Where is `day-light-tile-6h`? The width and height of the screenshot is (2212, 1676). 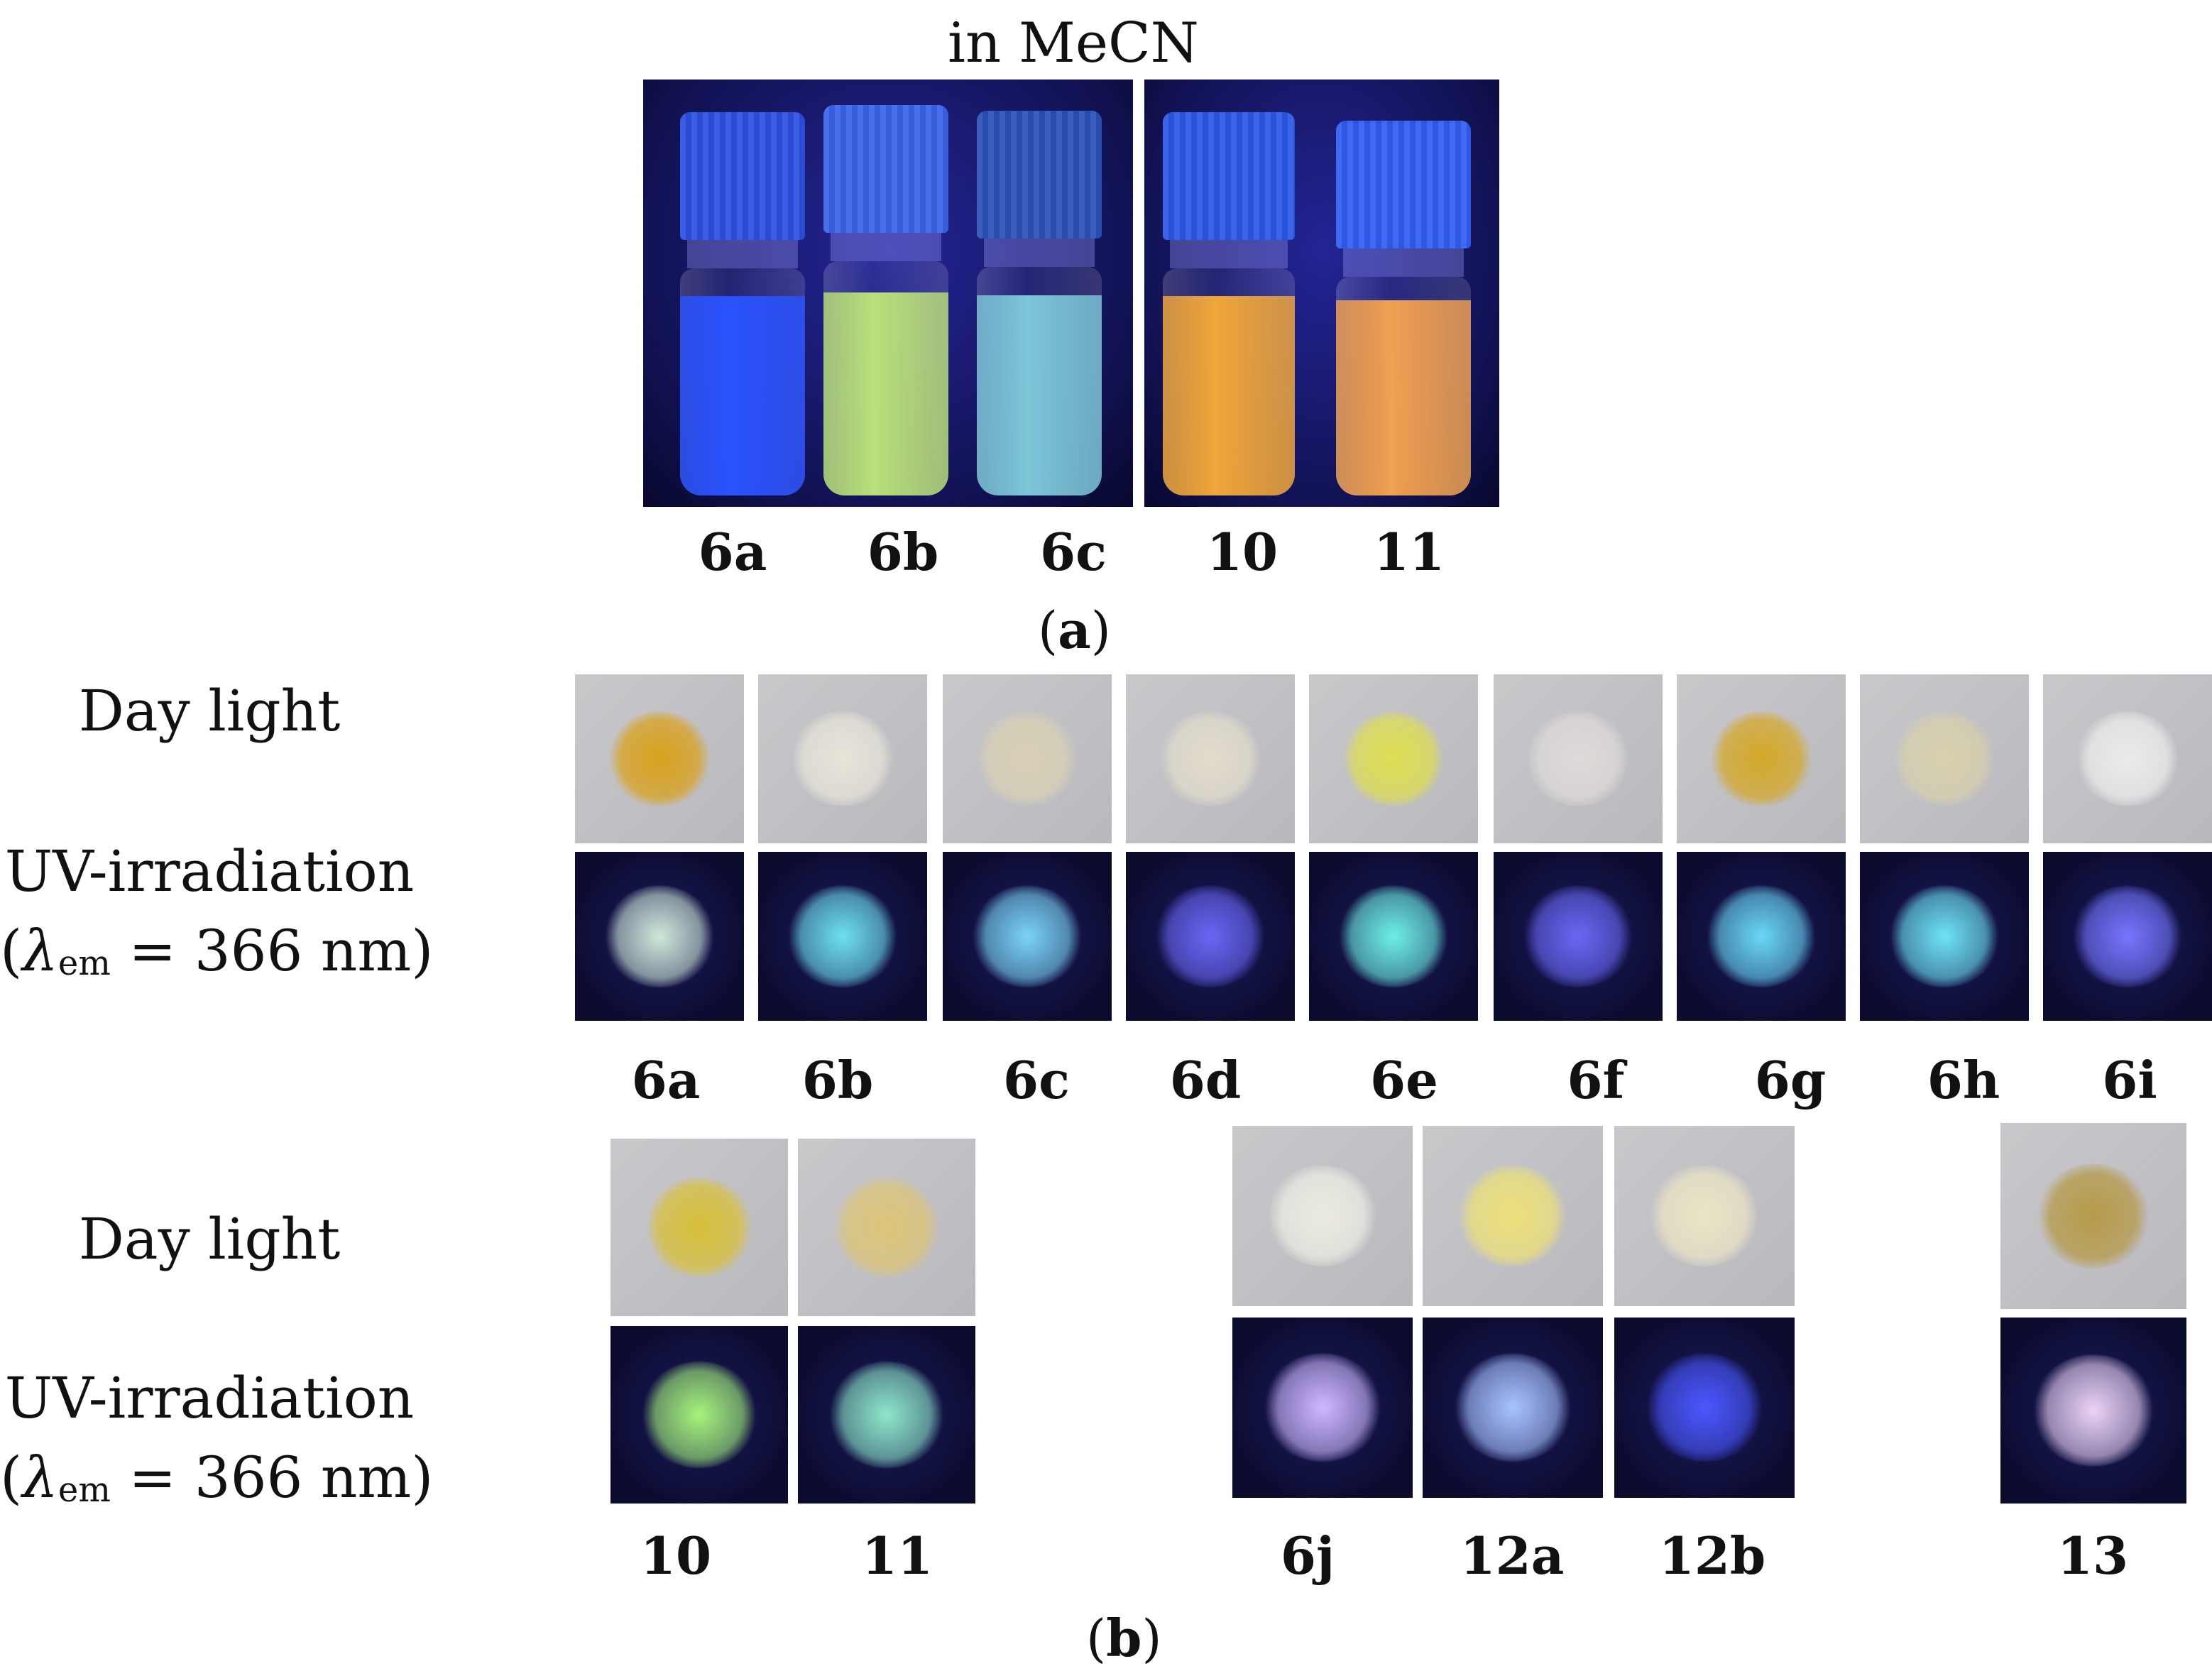
day-light-tile-6h is located at coordinates (1944, 758).